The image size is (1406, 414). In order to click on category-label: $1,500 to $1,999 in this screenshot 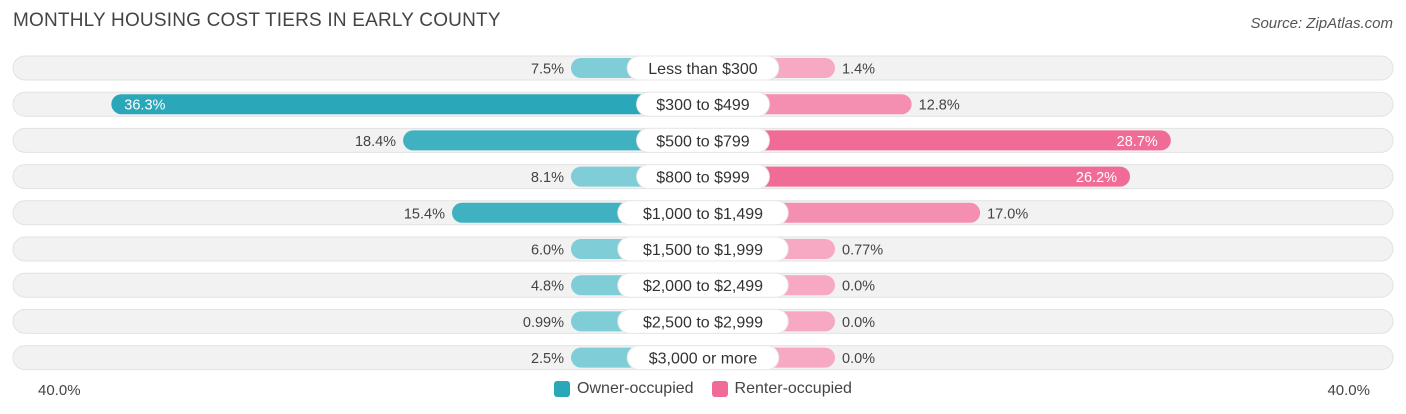, I will do `click(703, 250)`.